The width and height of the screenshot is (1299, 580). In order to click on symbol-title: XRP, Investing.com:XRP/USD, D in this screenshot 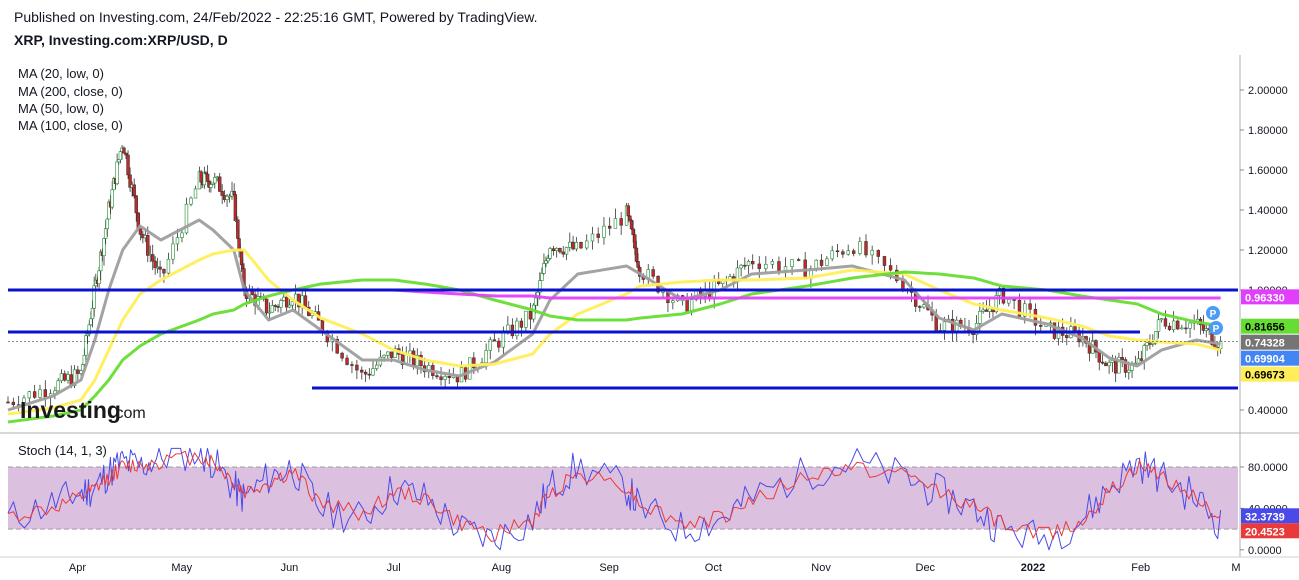, I will do `click(121, 40)`.